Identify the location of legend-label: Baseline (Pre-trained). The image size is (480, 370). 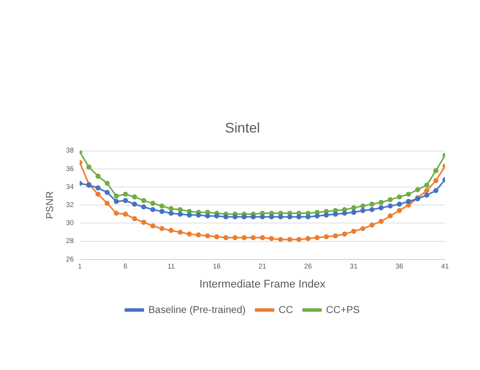
(197, 310).